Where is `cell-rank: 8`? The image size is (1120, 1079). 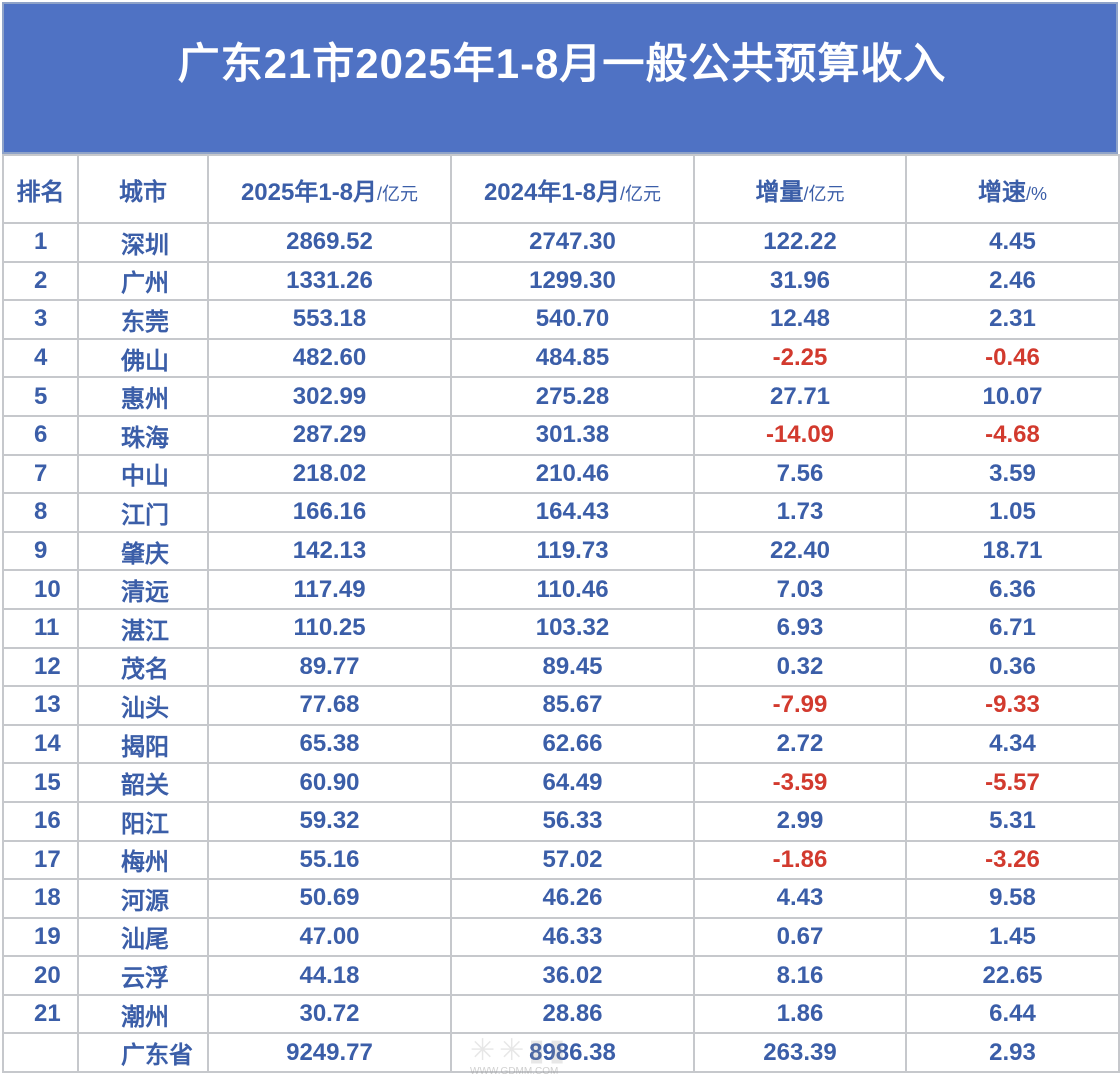
cell-rank: 8 is located at coordinates (40, 512).